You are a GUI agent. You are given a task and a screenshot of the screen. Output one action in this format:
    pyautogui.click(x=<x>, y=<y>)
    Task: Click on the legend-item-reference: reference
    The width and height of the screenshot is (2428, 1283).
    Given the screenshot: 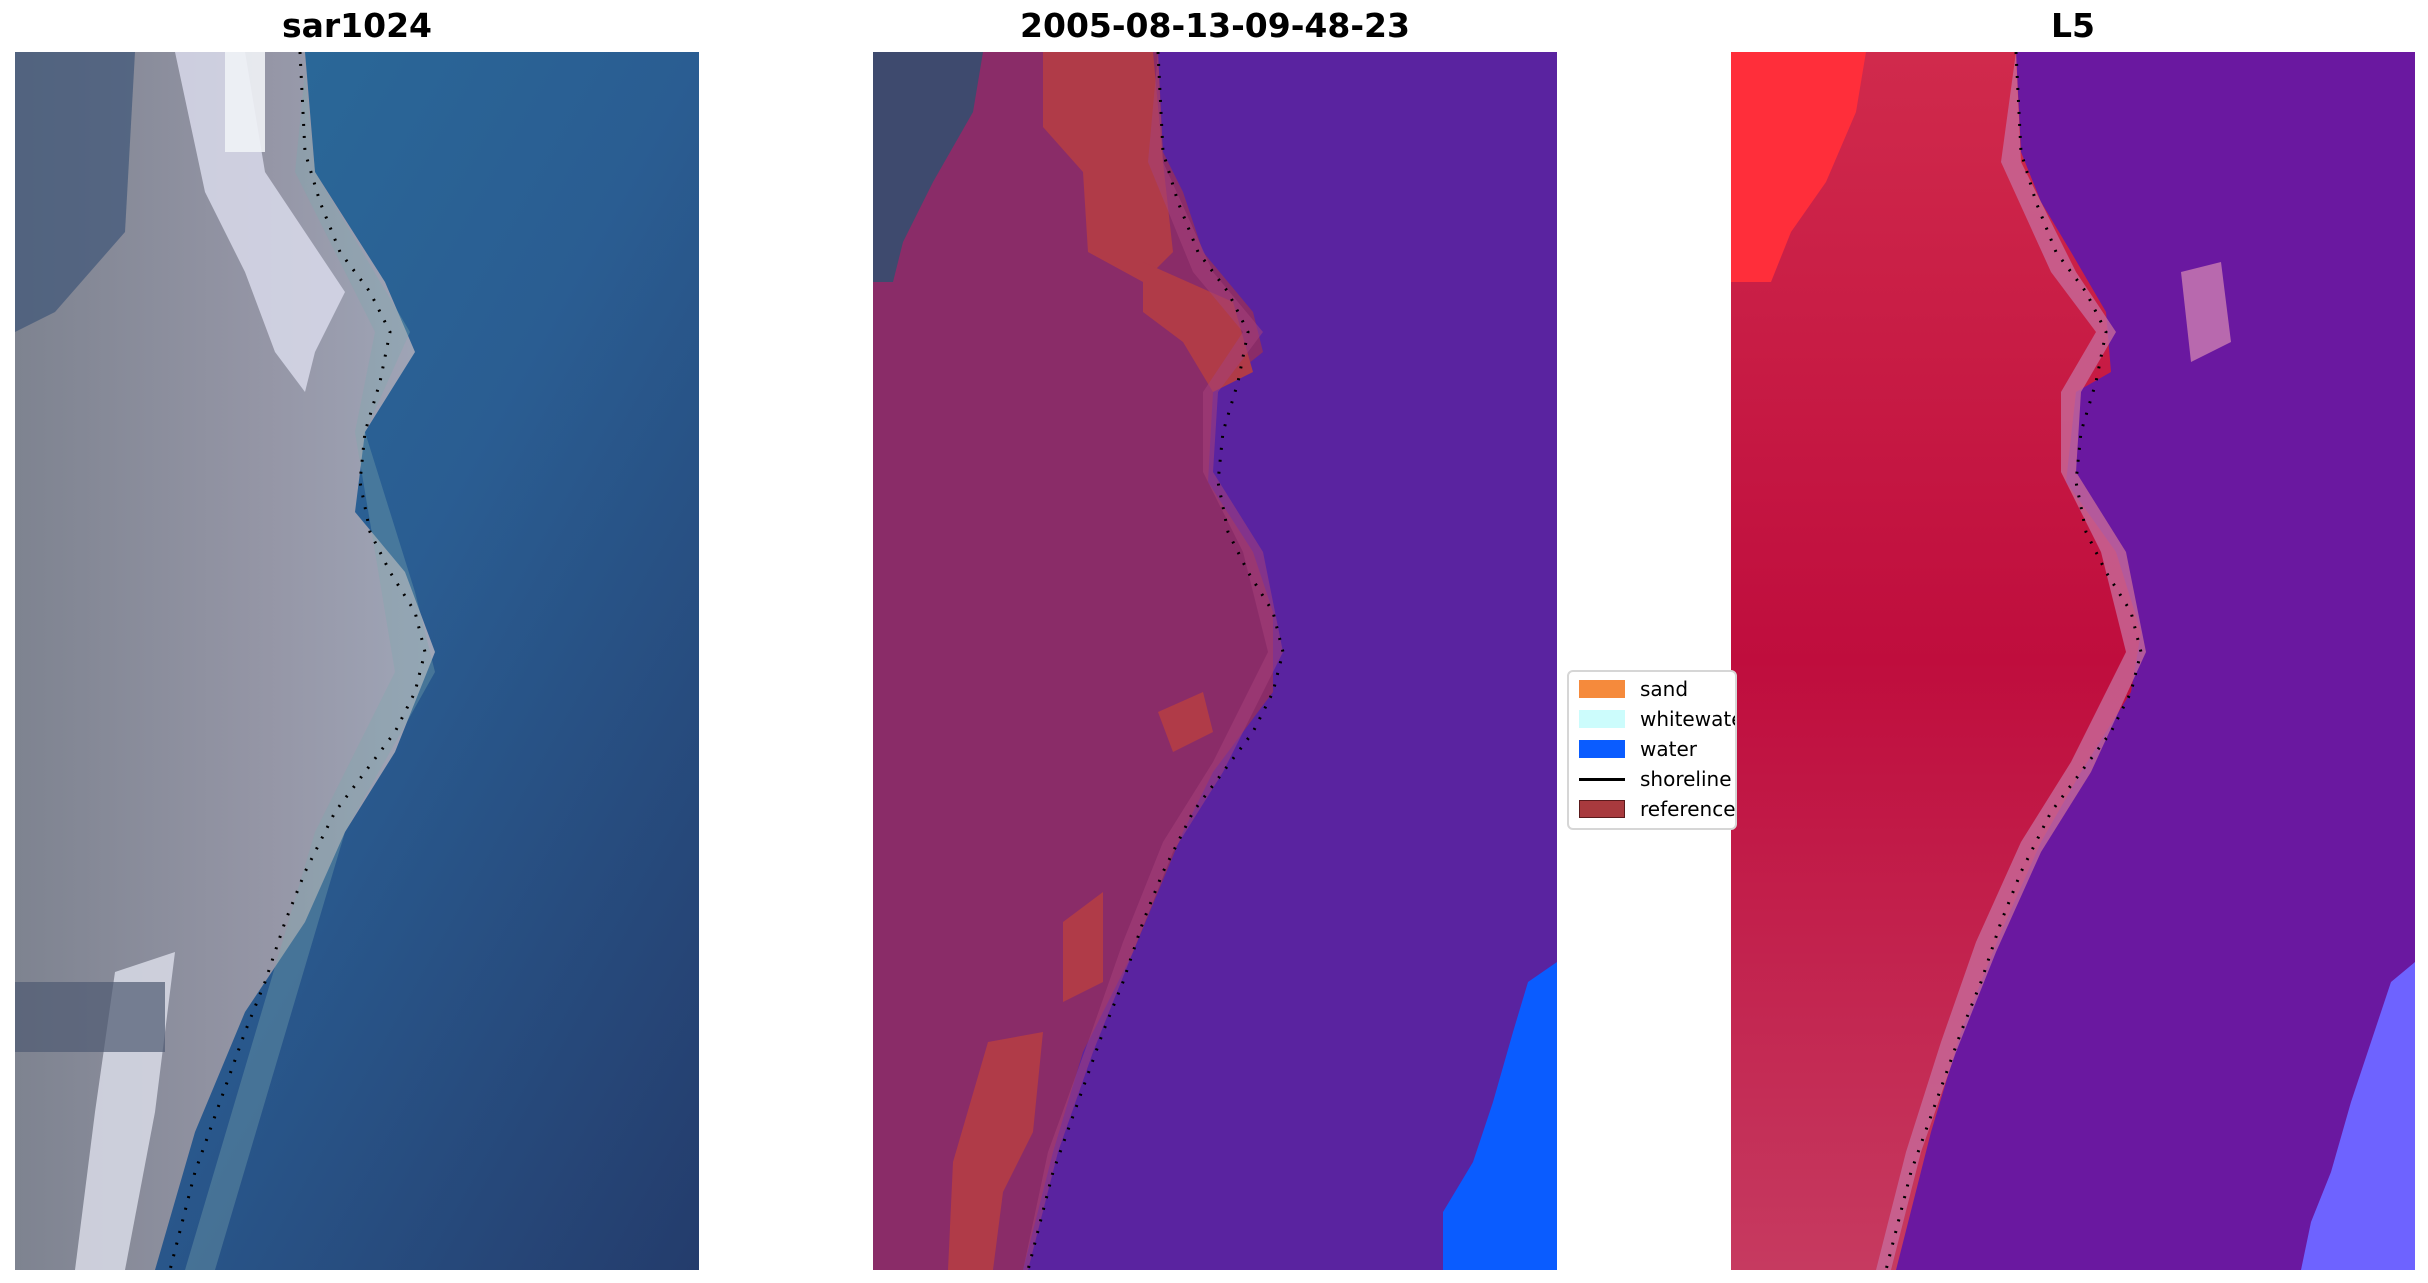 What is the action you would take?
    pyautogui.click(x=1657, y=809)
    